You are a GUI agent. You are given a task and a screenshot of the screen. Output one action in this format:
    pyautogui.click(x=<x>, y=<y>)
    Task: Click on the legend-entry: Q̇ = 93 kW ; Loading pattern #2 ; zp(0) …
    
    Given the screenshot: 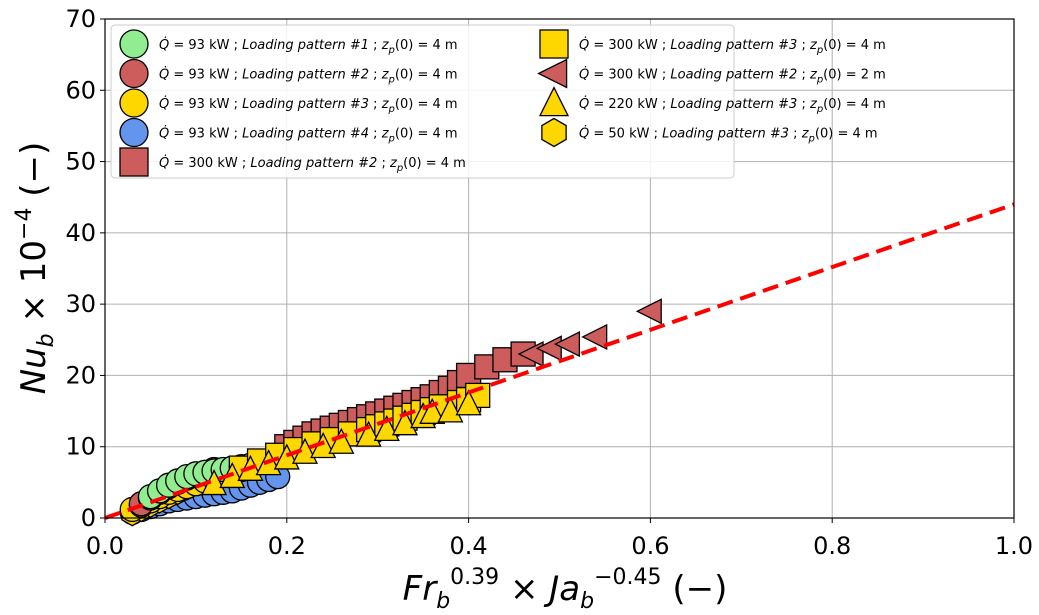 What is the action you would take?
    pyautogui.click(x=308, y=76)
    